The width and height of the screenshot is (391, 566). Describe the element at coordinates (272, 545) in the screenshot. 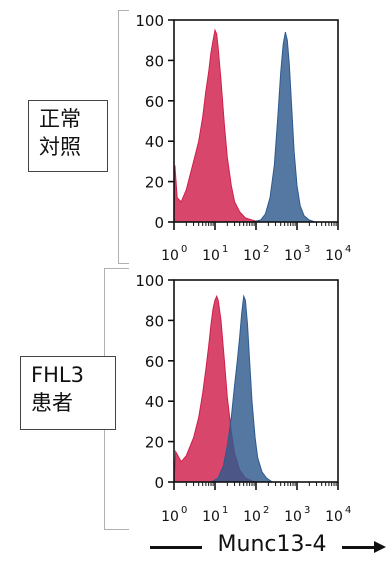

I see `x-axis-label: Munc13-4` at that location.